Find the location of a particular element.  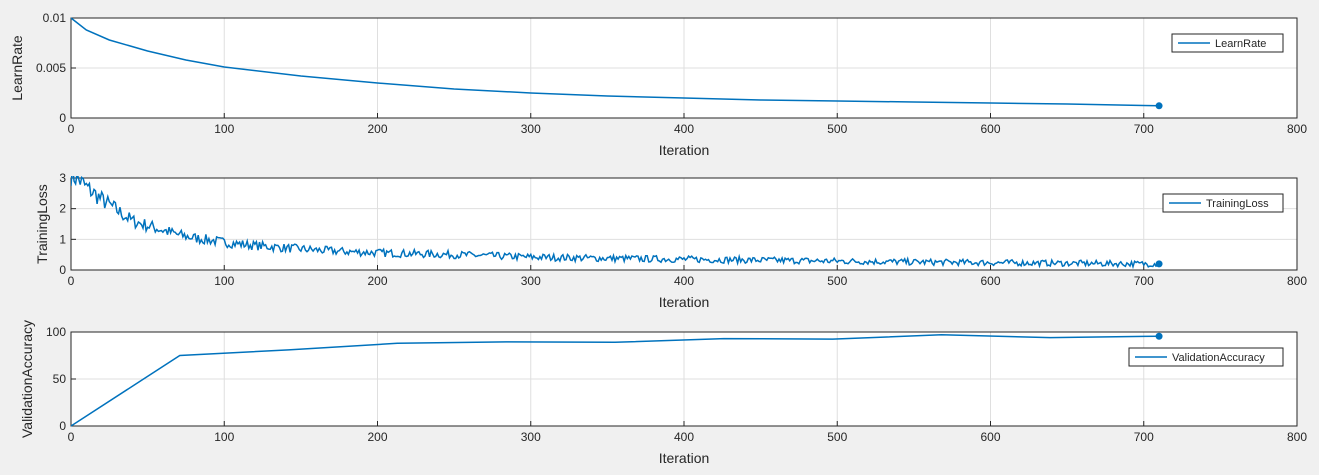

legend: TrainingLoss is located at coordinates (1223, 203).